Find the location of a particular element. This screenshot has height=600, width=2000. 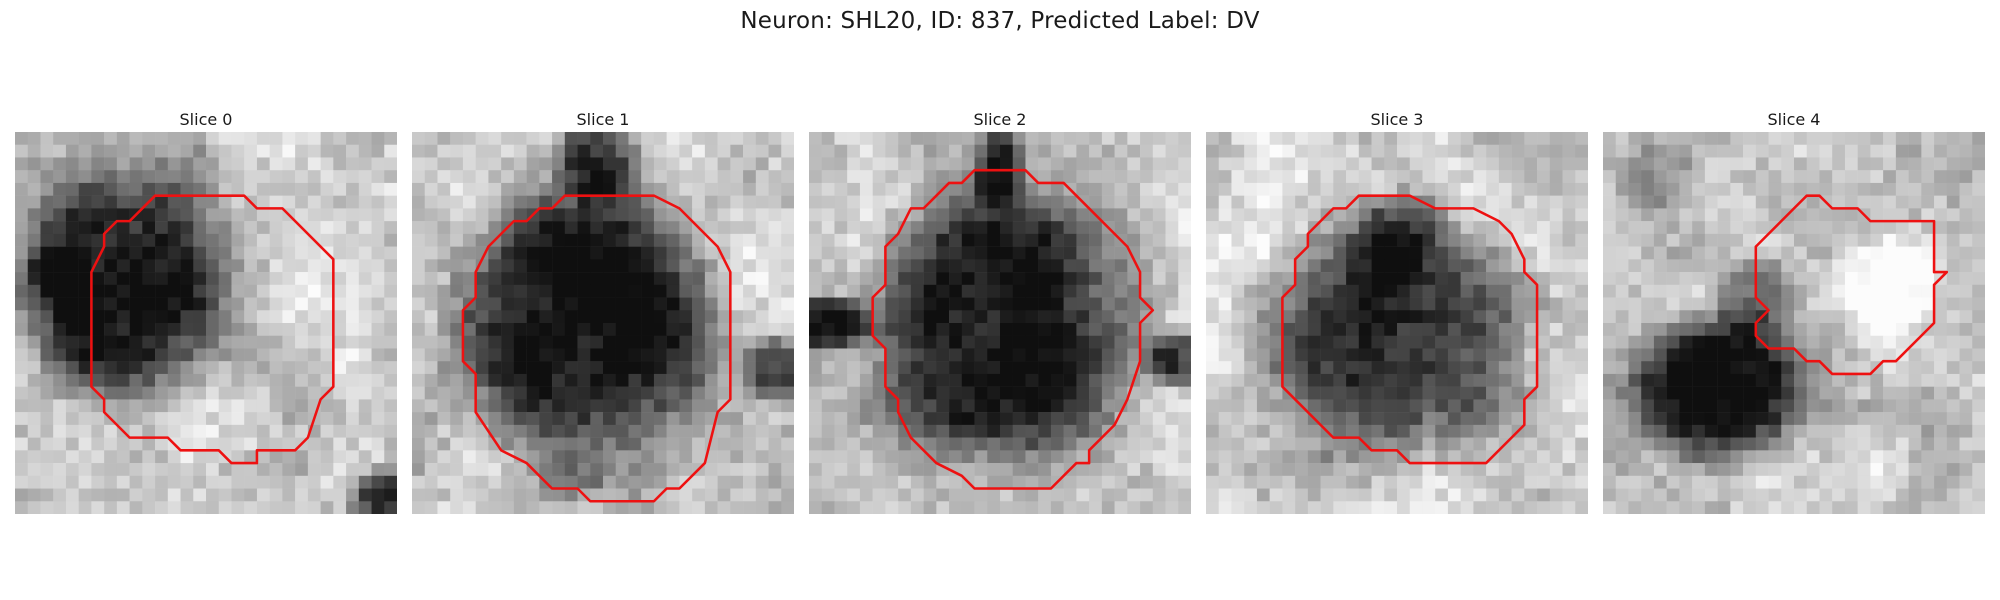

slice-panel-2: Slice 2 is located at coordinates (1000, 311).